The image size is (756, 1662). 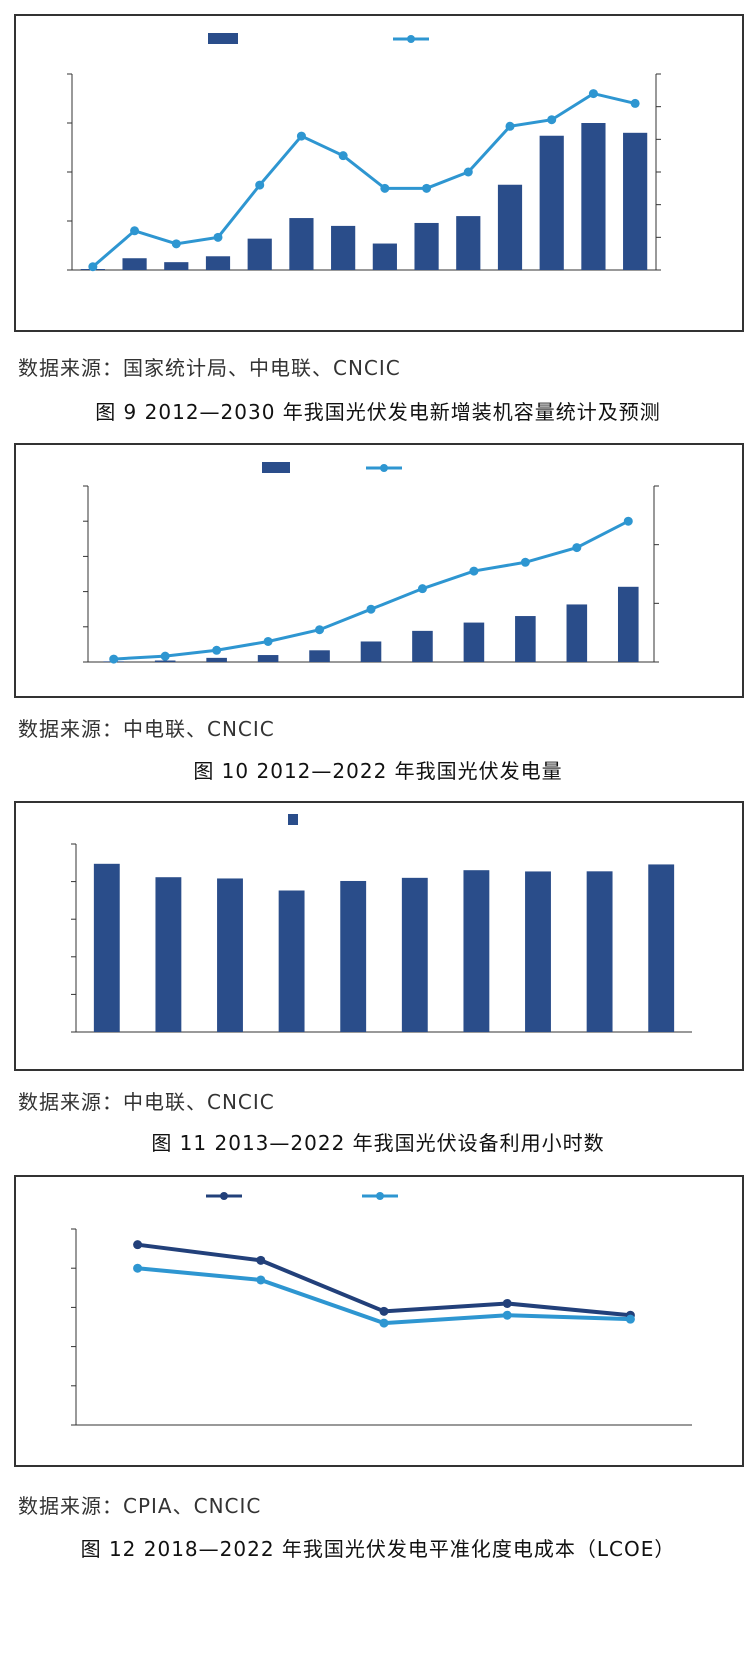 I want to click on chart-3-caption: 图 11 2013—2022 年我国光伏设备利用小时数, so click(x=378, y=1143).